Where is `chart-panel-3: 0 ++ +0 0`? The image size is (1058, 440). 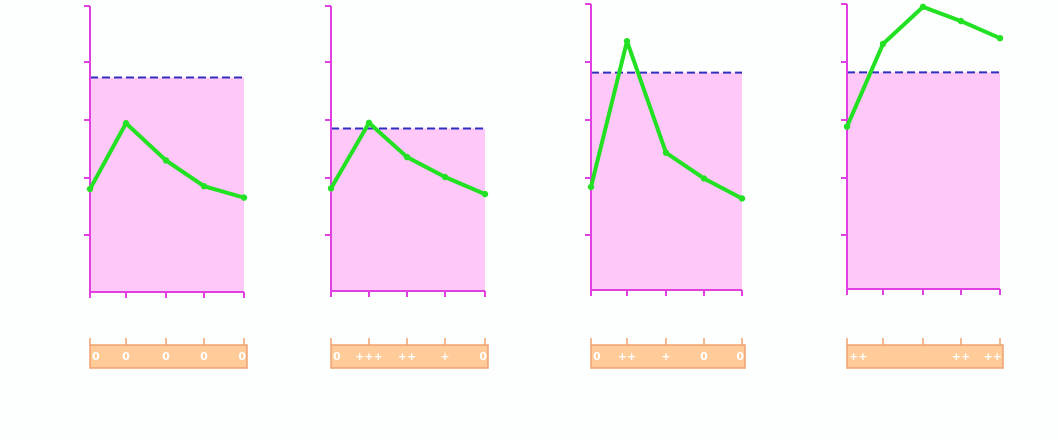 chart-panel-3: 0 ++ +0 0 is located at coordinates (665, 186).